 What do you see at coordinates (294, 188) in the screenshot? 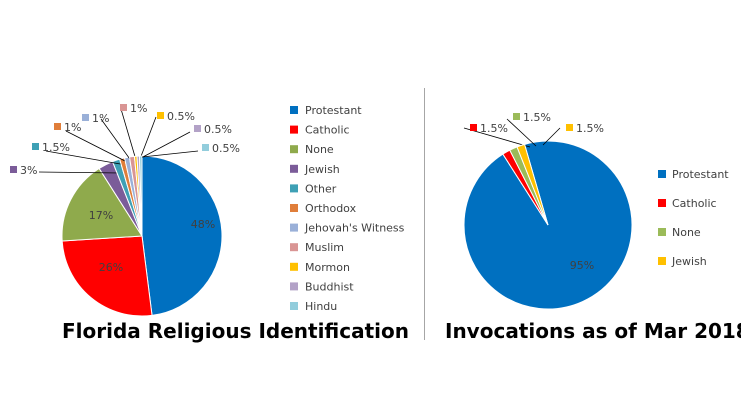
I see `fl-legend-swatch-other` at bounding box center [294, 188].